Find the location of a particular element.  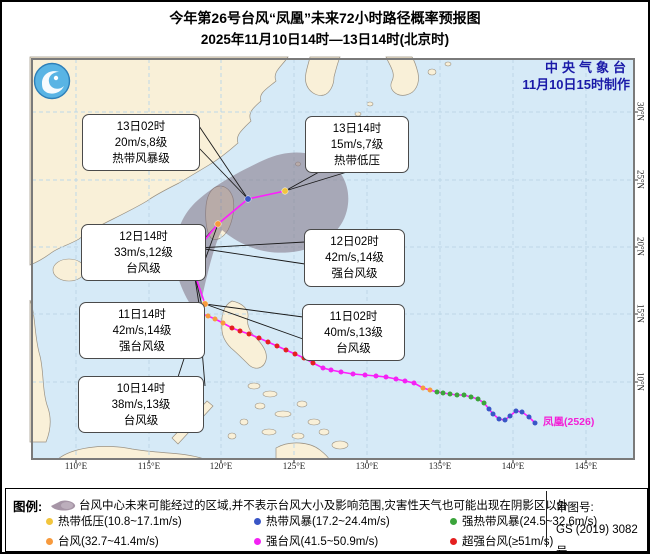

legend-item: 台风(32.7~41.4m/s) is located at coordinates (102, 541).